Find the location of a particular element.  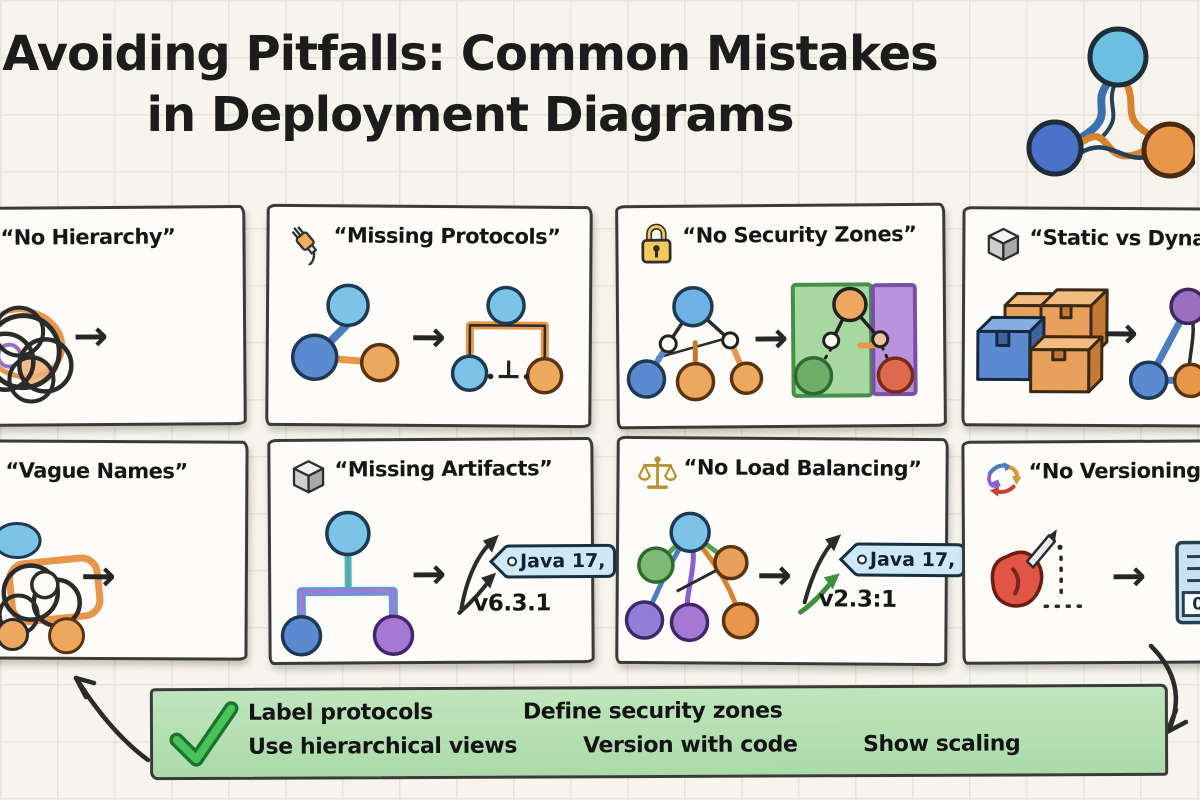

card-no-hierarchy: “No Hierarchy” → is located at coordinates (123, 316).